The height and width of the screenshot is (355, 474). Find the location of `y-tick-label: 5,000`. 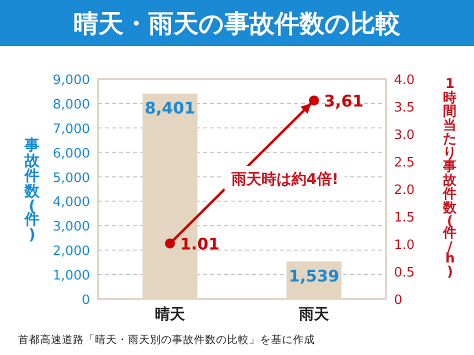

y-tick-label: 5,000 is located at coordinates (71, 178).